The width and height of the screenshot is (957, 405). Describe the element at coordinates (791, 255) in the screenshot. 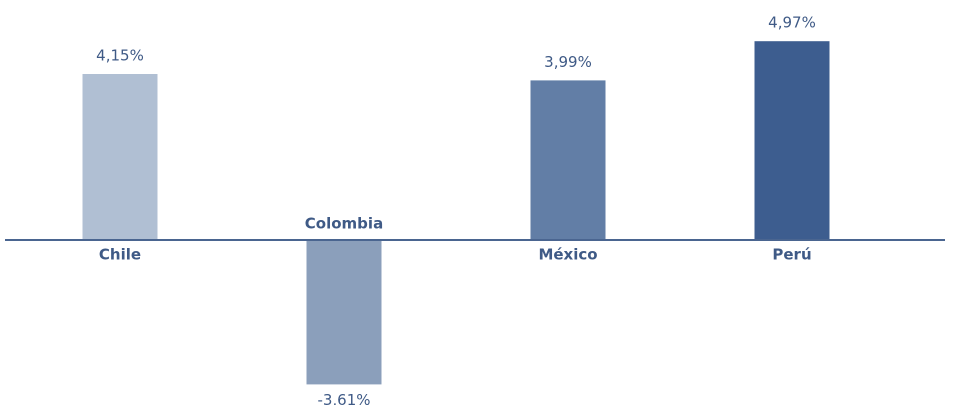

I see `category-label: Perú` at that location.